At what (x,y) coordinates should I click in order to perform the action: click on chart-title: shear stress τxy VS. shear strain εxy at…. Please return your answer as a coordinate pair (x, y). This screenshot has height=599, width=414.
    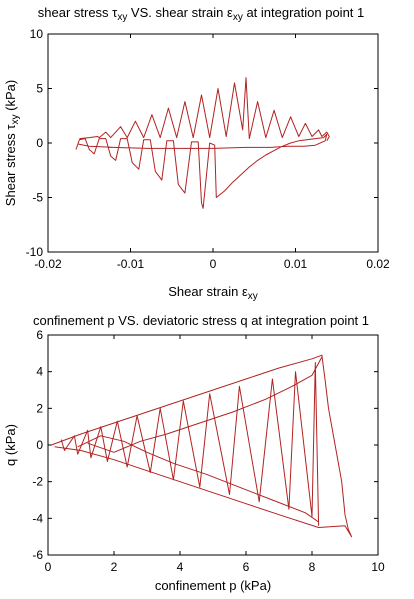
    Looking at the image, I should click on (201, 14).